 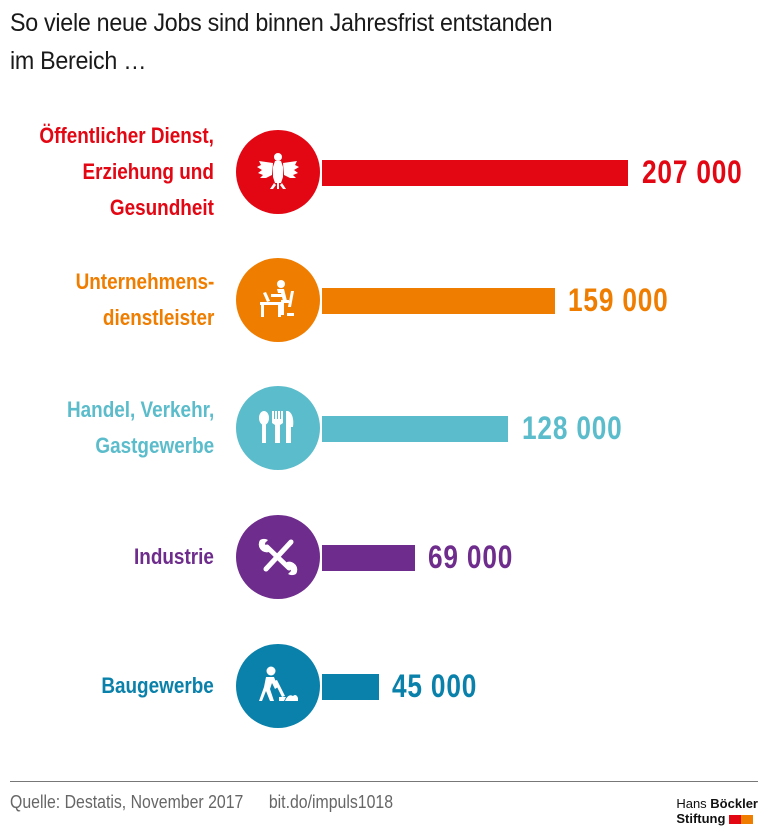 What do you see at coordinates (158, 317) in the screenshot?
I see `label-line: dienstleister` at bounding box center [158, 317].